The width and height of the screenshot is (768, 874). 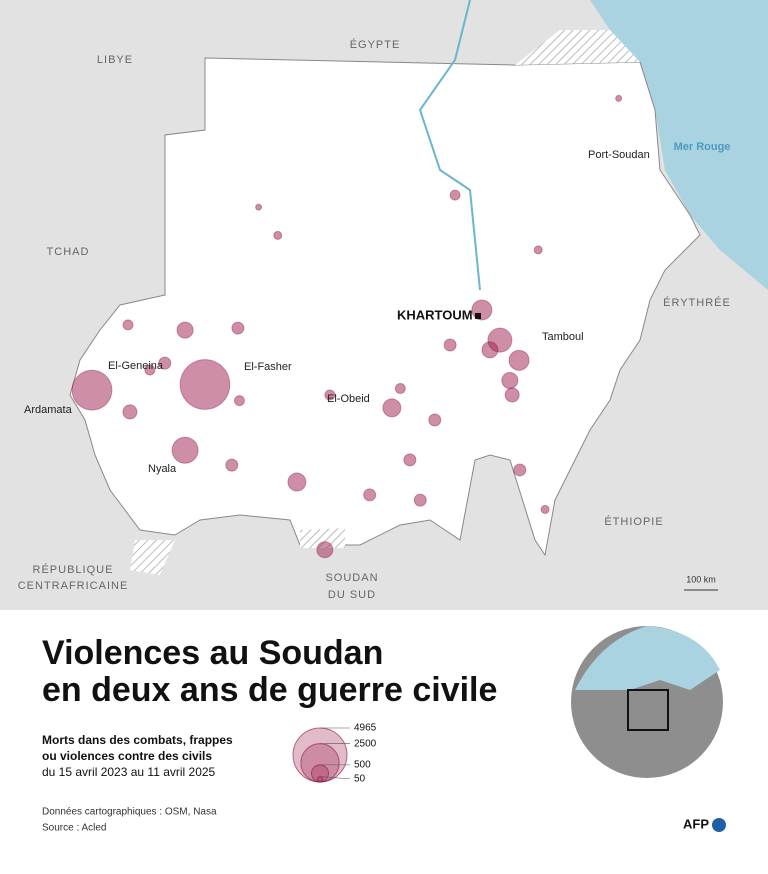 What do you see at coordinates (68, 252) in the screenshot?
I see `country-label: TCHAD` at bounding box center [68, 252].